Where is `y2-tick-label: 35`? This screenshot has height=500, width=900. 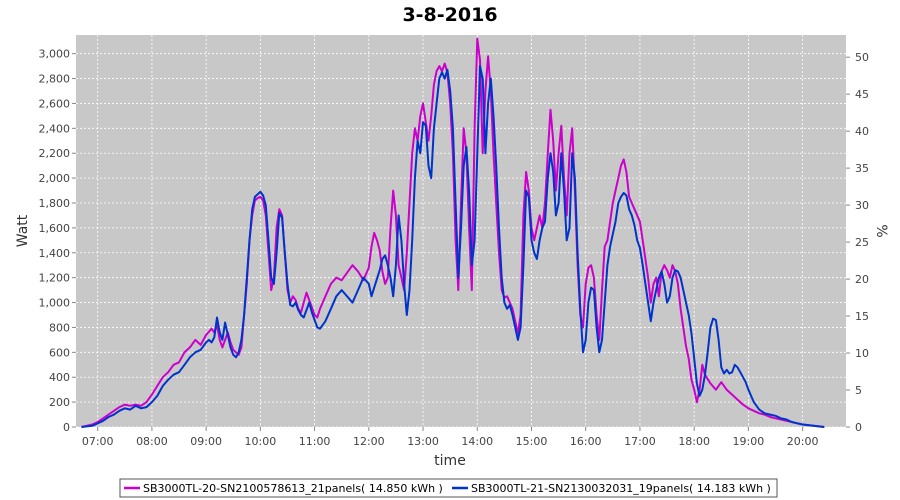
y2-tick-label: 35 is located at coordinates (862, 168).